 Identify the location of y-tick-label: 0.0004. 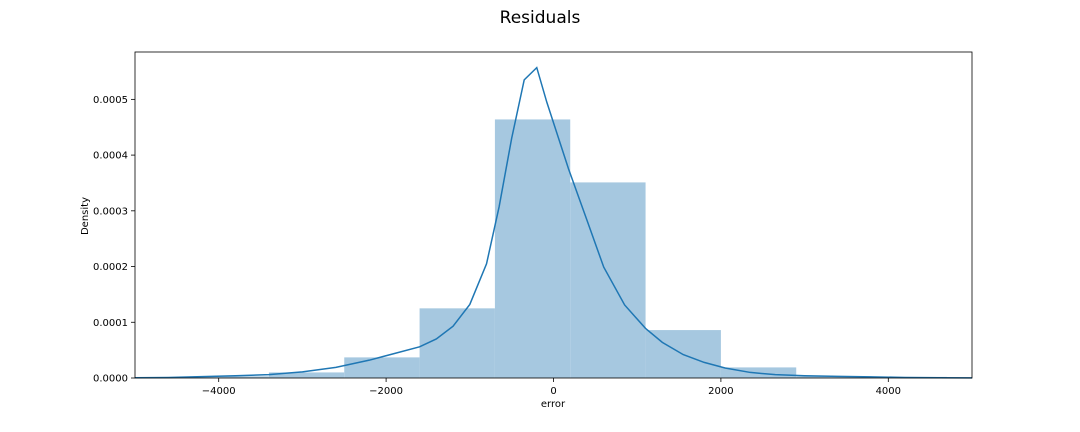
(110, 156).